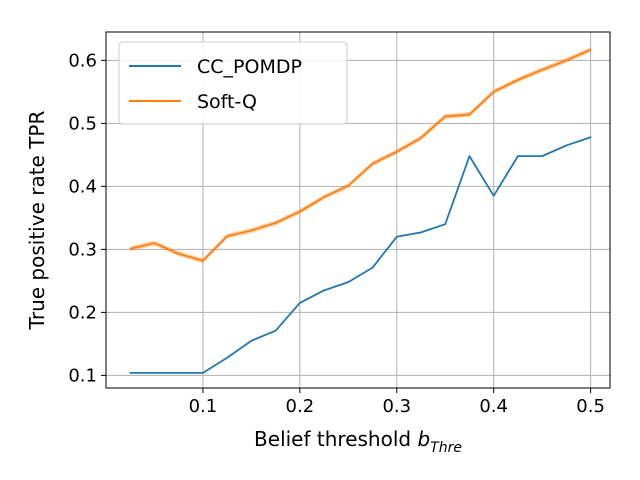 This screenshot has height=480, width=640. I want to click on x-tick-label: 0.2, so click(300, 406).